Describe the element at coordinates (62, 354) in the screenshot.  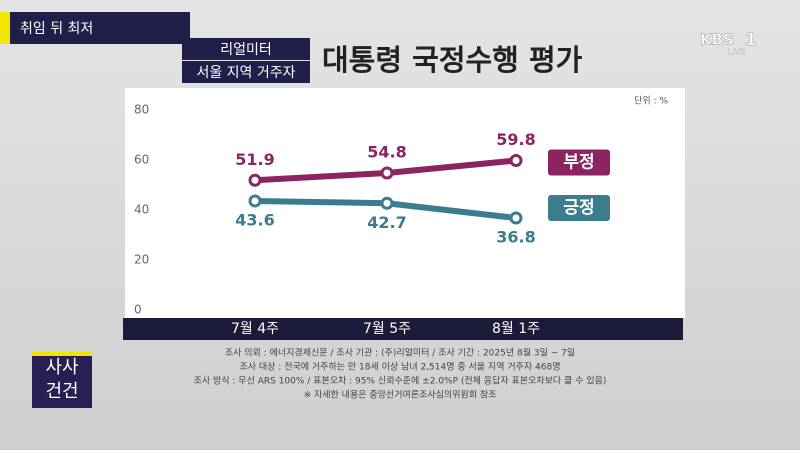
I see `program-logo-stripe` at that location.